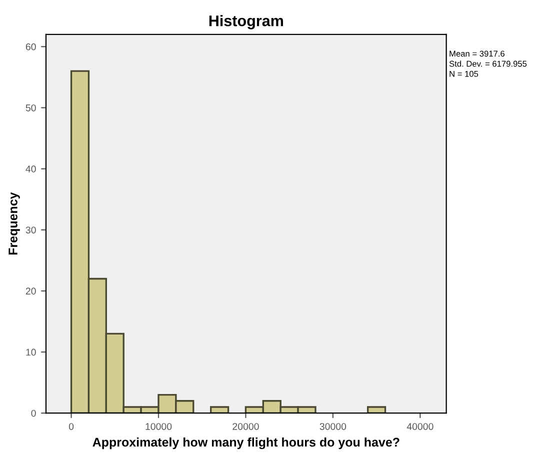 Image resolution: width=541 pixels, height=459 pixels. Describe the element at coordinates (71, 426) in the screenshot. I see `x-tick-label: 0` at that location.